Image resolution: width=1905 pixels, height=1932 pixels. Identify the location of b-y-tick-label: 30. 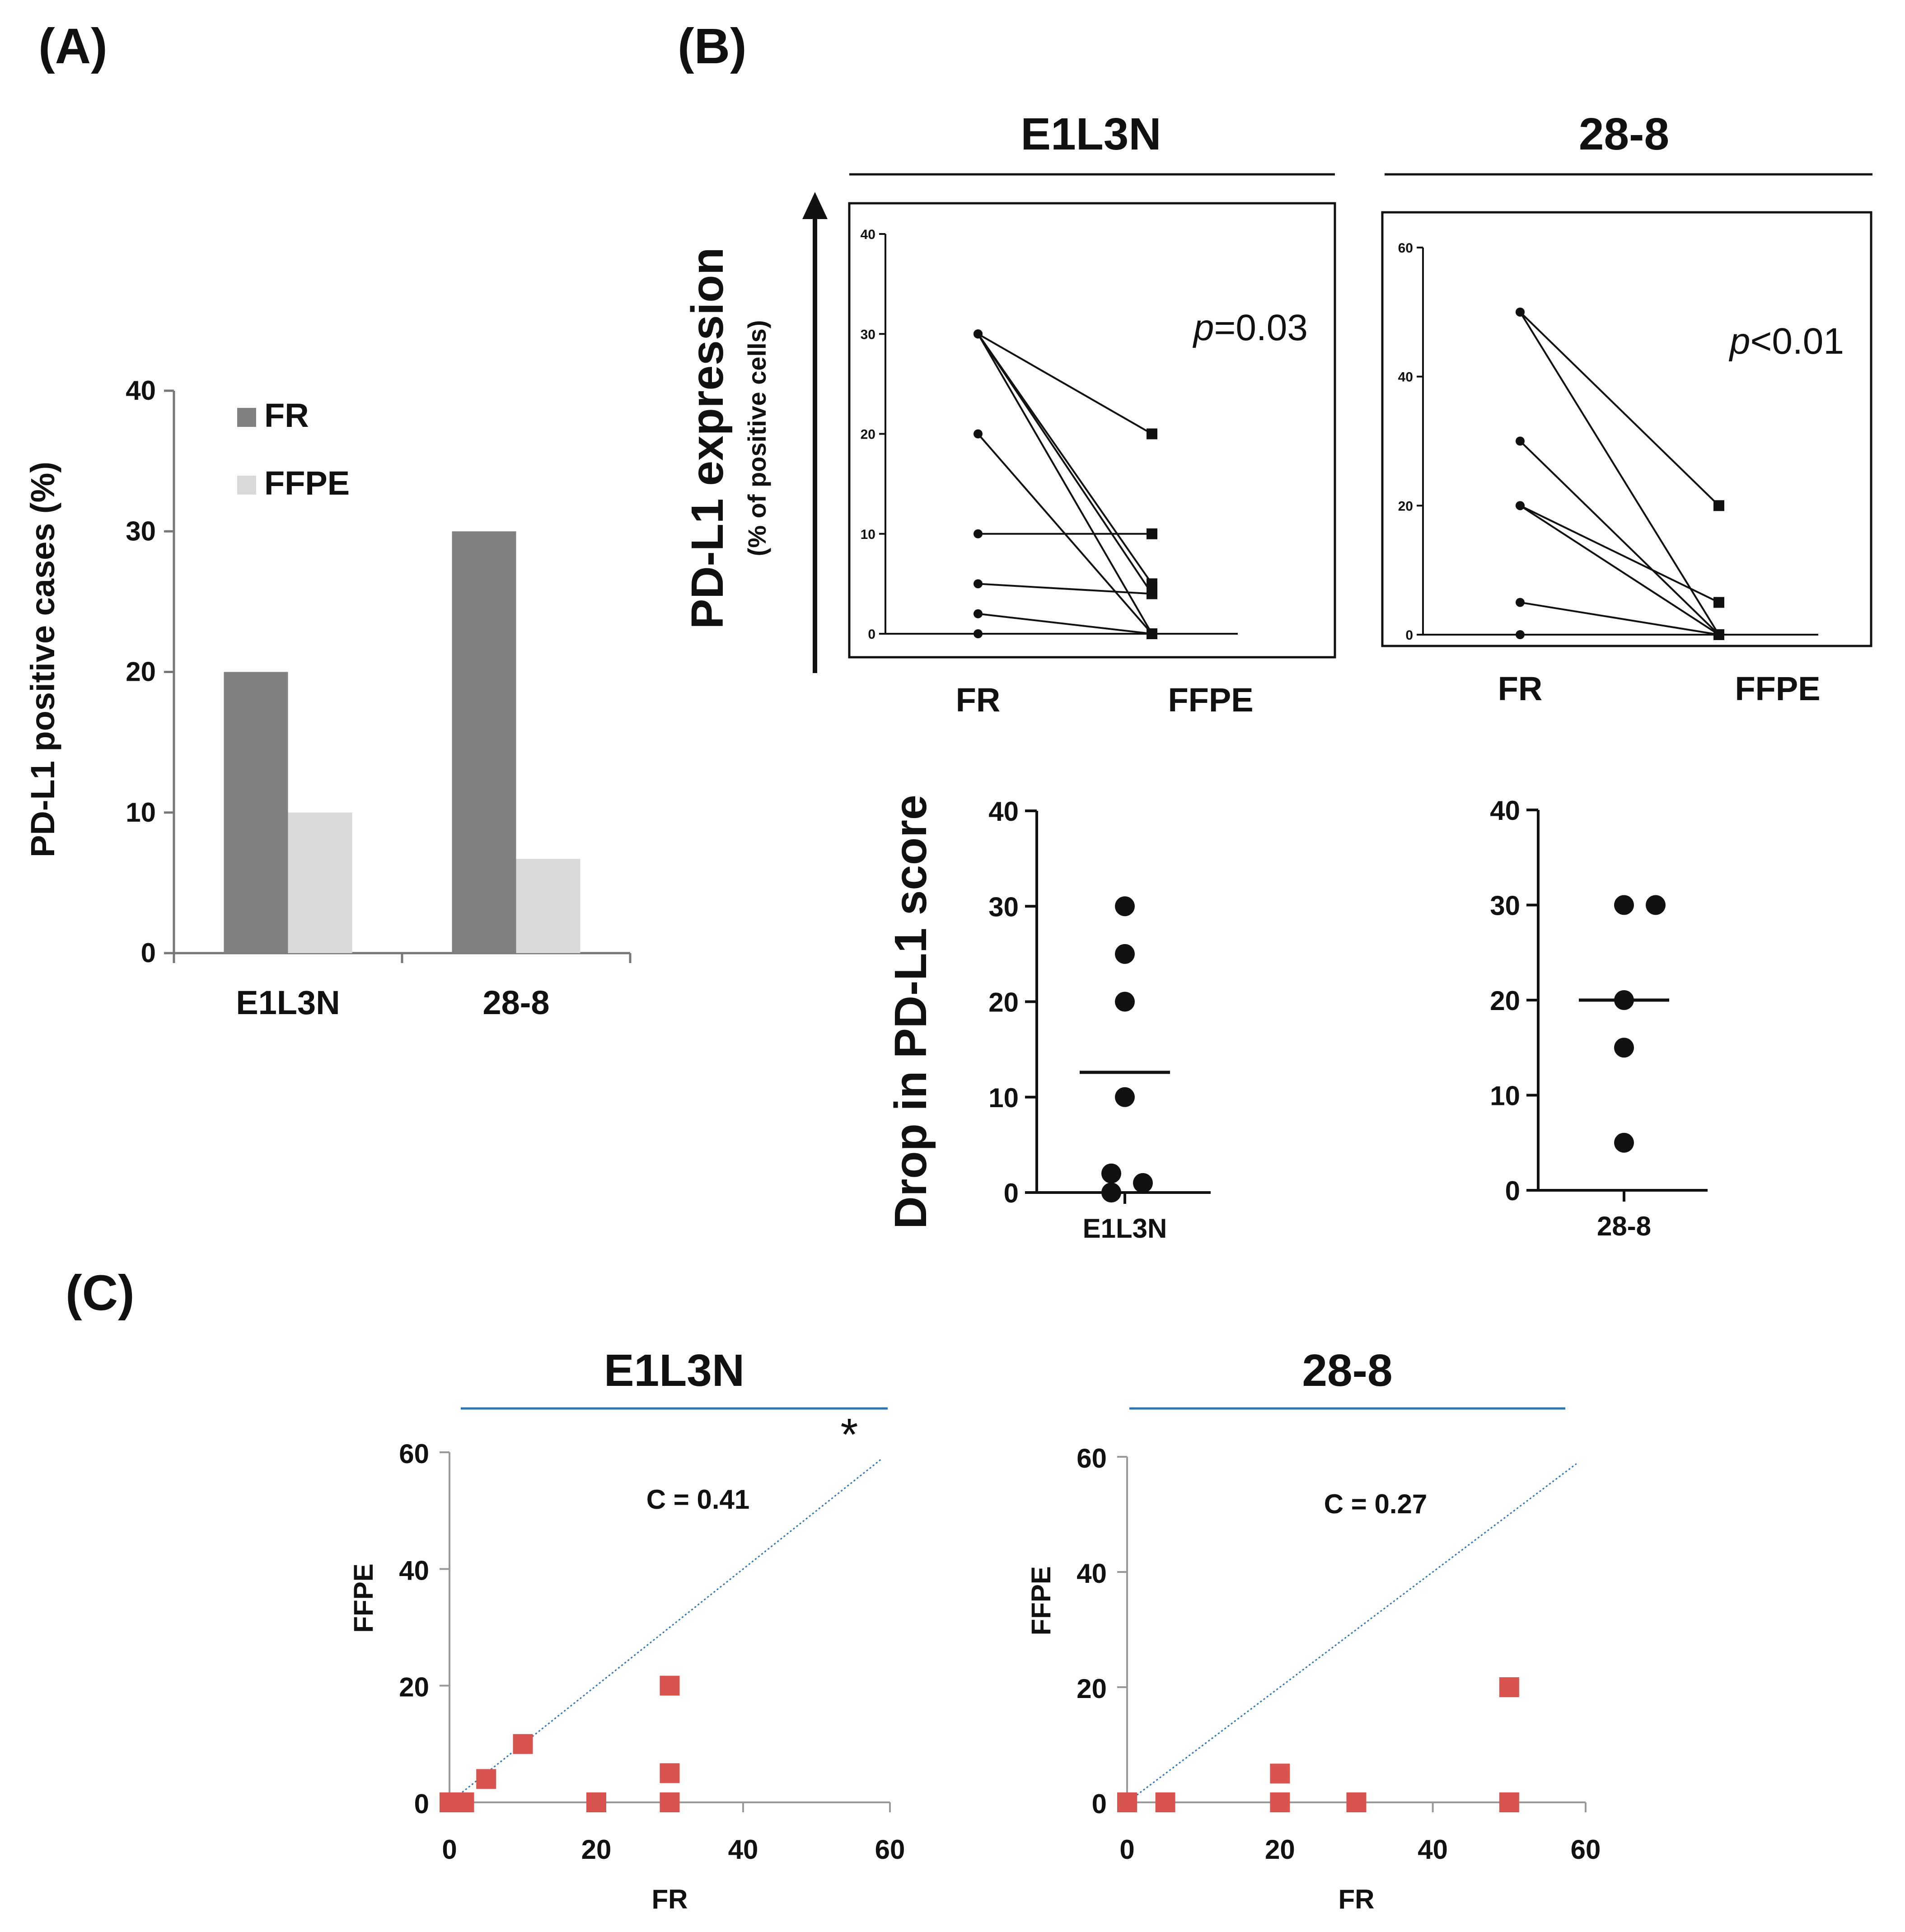
(868, 334).